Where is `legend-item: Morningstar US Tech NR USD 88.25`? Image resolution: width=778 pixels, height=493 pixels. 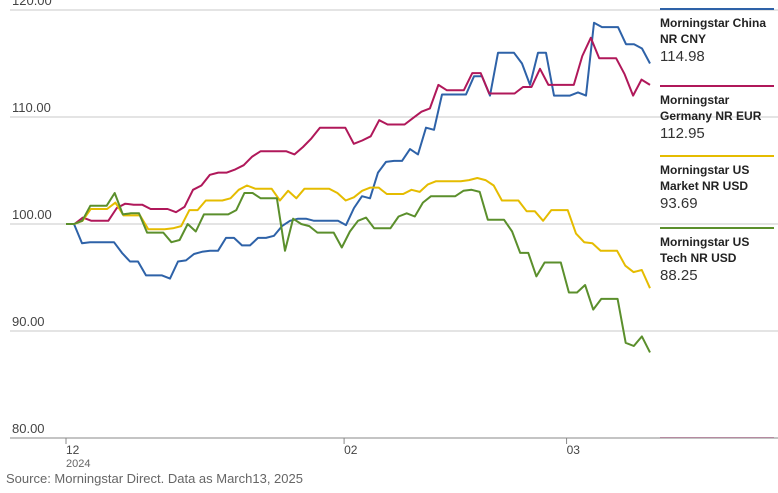
legend-item: Morningstar US Tech NR USD 88.25 is located at coordinates (717, 256).